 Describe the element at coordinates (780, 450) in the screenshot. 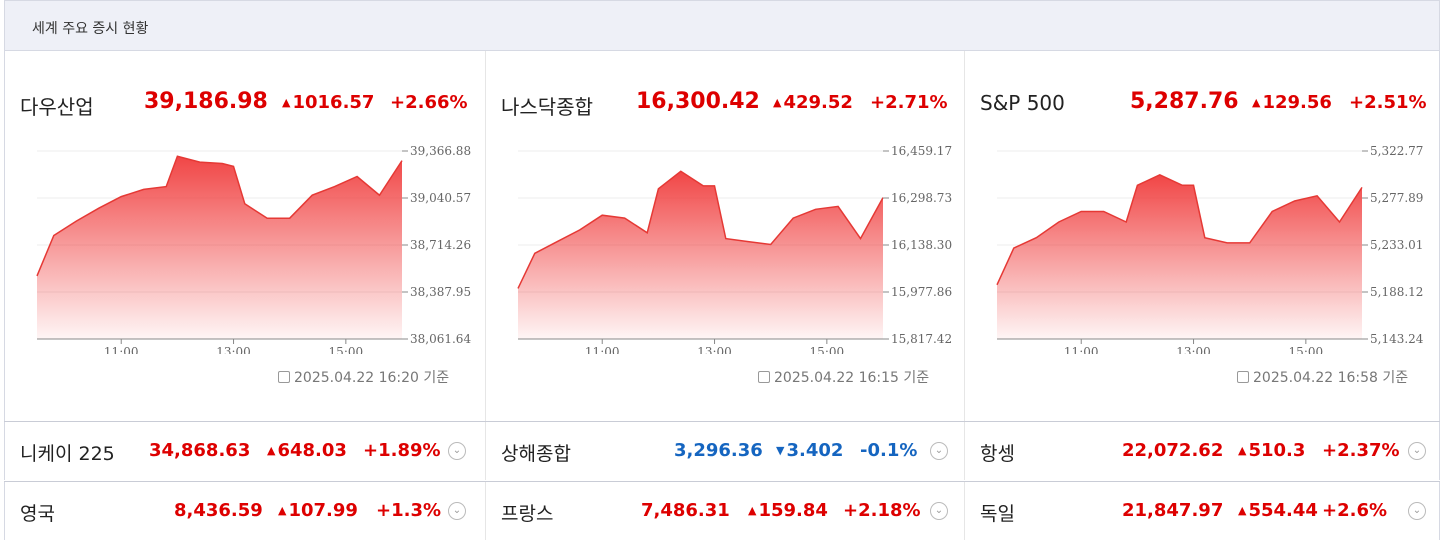

I see `triangle-down-icon: ▼` at that location.